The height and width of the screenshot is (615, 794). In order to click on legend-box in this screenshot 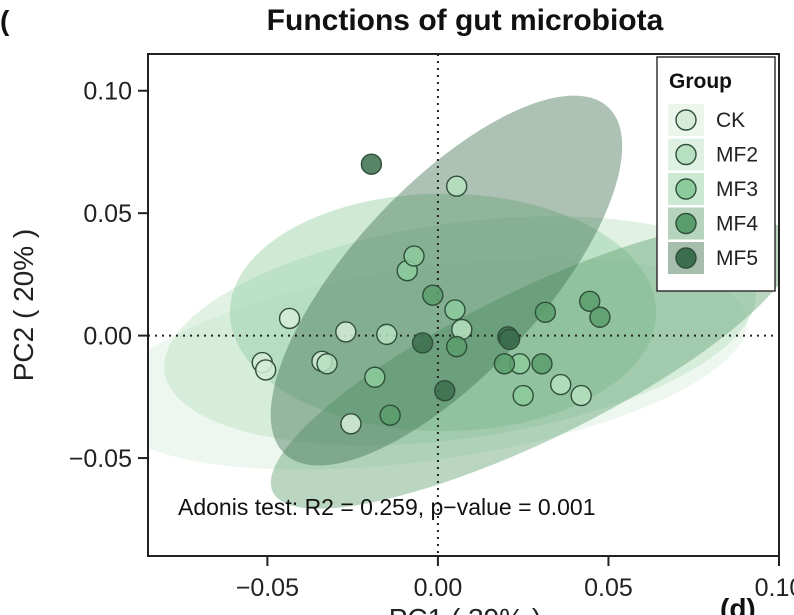, I will do `click(716, 174)`.